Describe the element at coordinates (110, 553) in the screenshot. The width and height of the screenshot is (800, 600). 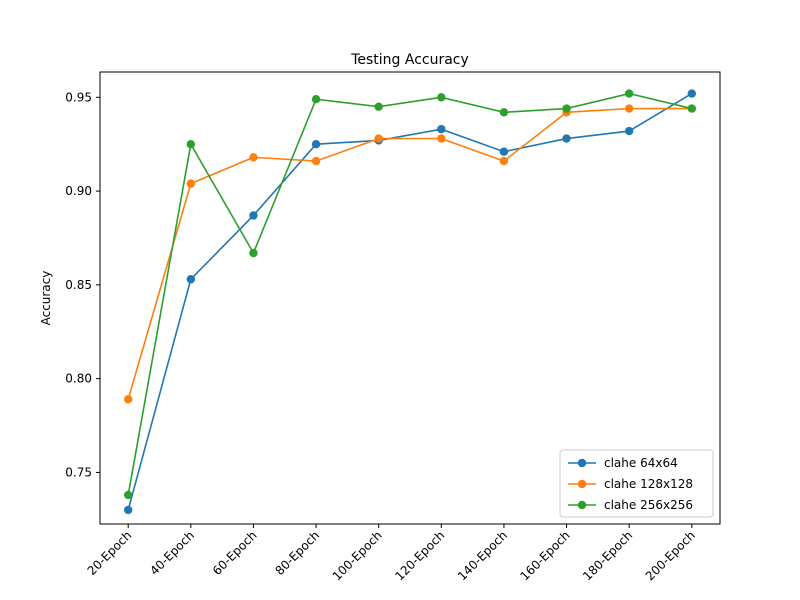
I see `x-tick-label: 20-Epoch` at that location.